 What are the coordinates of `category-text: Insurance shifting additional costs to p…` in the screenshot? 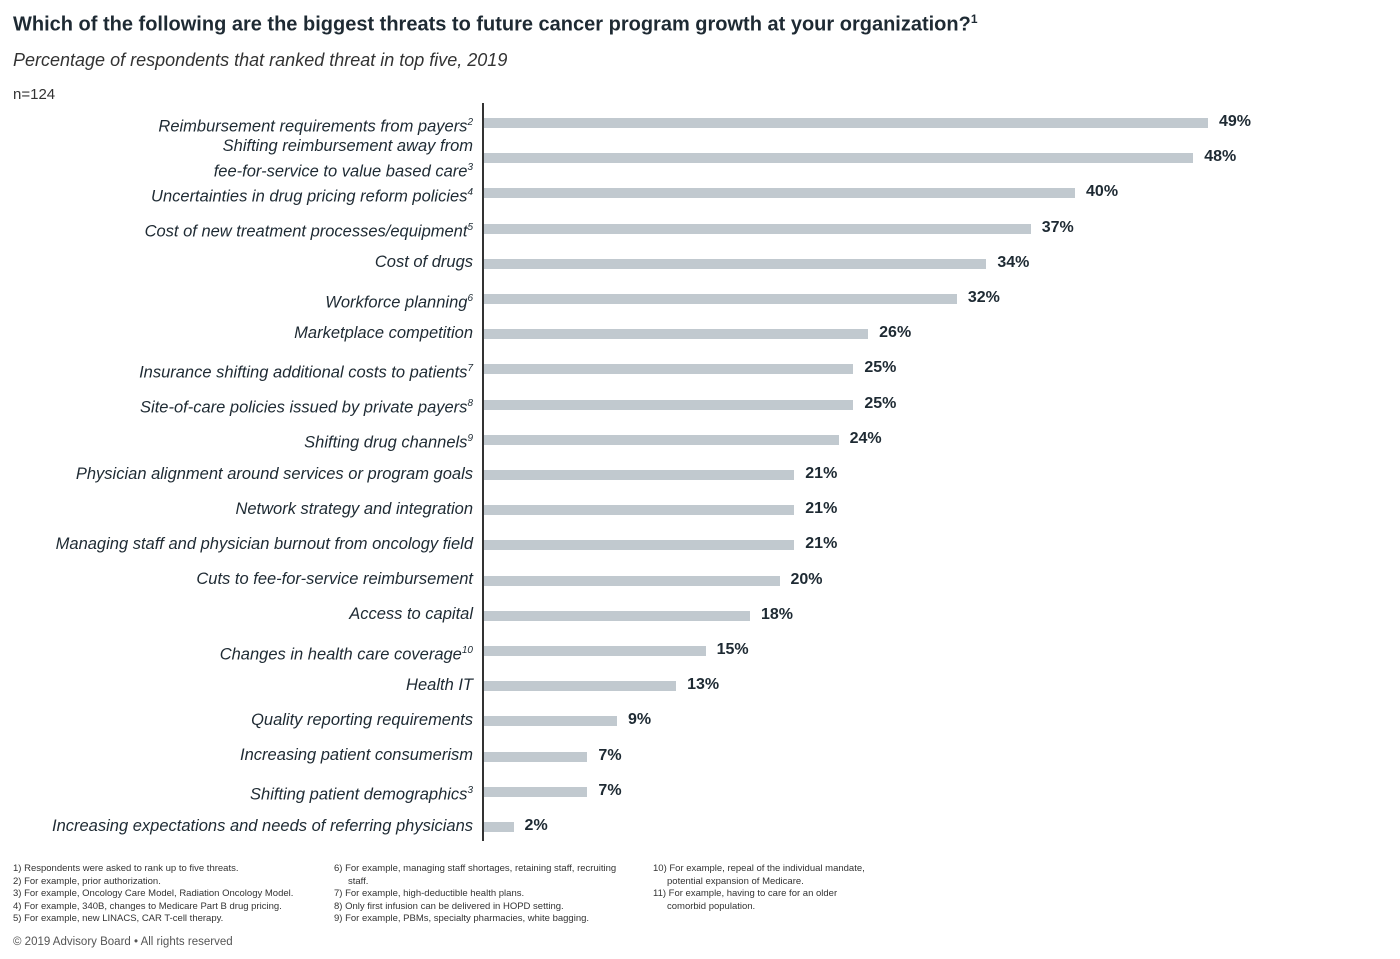 It's located at (303, 372).